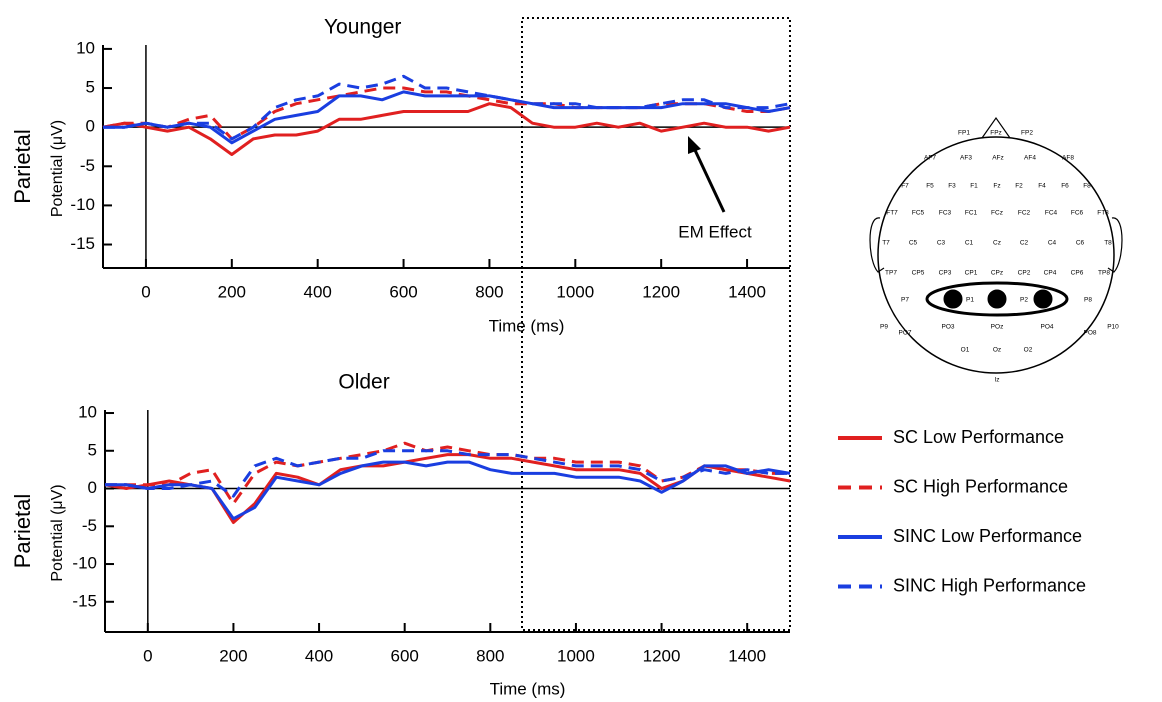 Image resolution: width=1162 pixels, height=702 pixels. Describe the element at coordinates (1077, 213) in the screenshot. I see `electrode-label: FC6` at that location.